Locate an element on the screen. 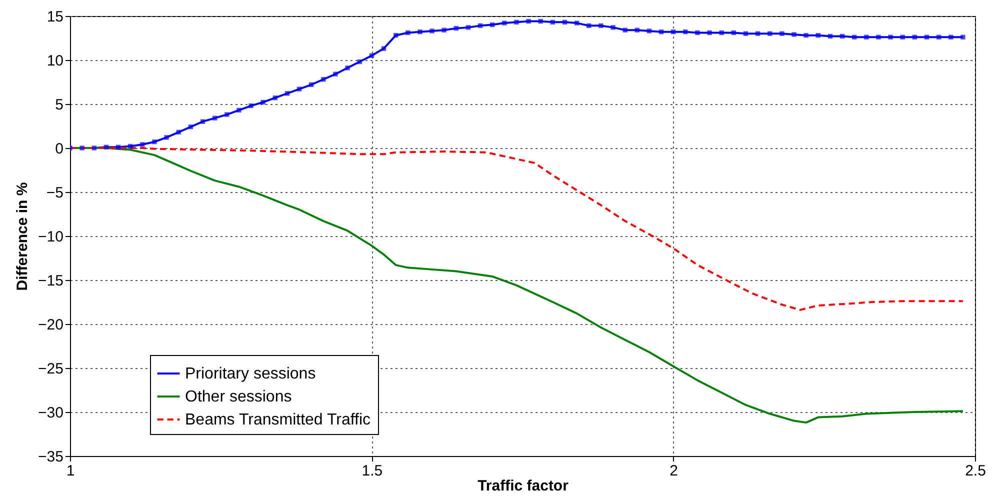 The height and width of the screenshot is (499, 992). y-tick-label: −10 is located at coordinates (51, 237).